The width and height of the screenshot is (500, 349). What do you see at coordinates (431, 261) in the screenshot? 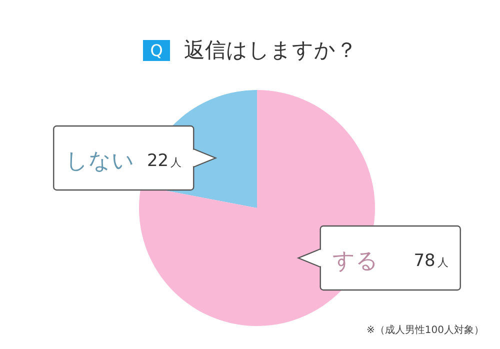
I see `data-label: 78人` at bounding box center [431, 261].